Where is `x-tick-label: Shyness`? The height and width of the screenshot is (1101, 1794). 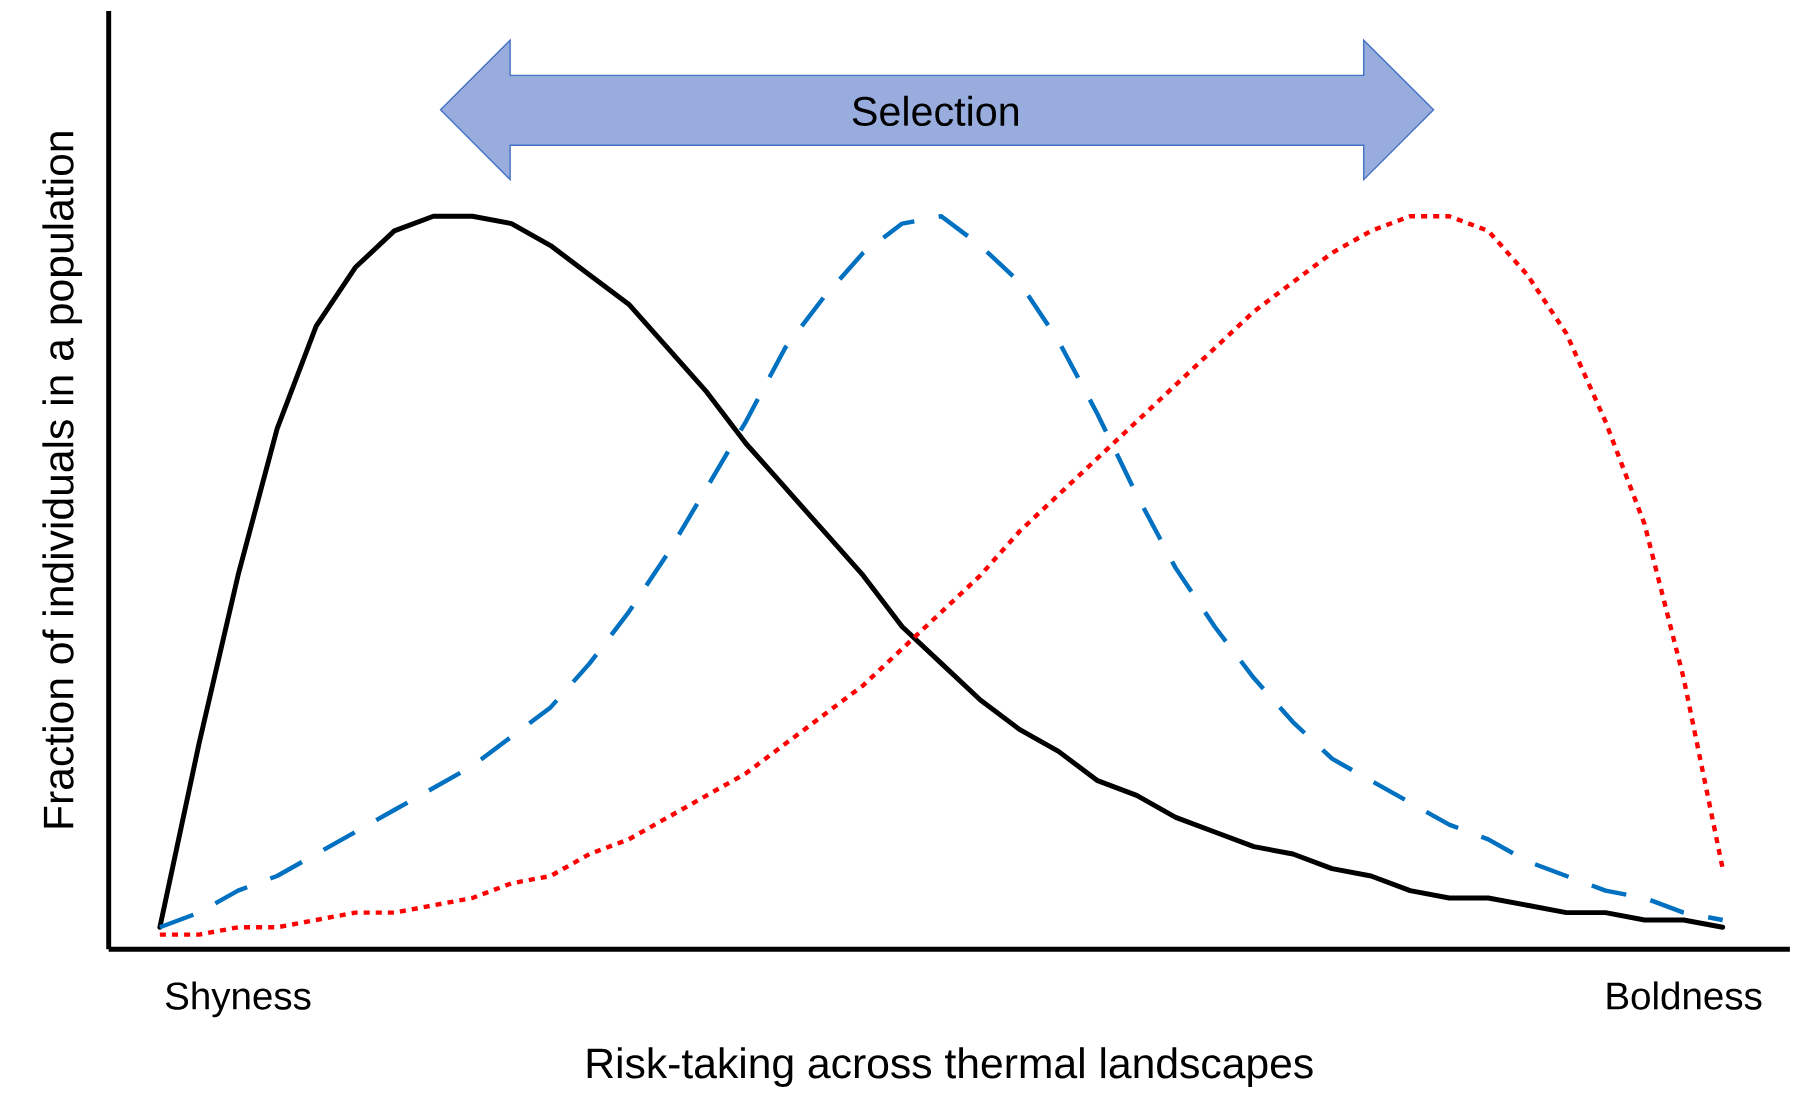 x-tick-label: Shyness is located at coordinates (238, 999).